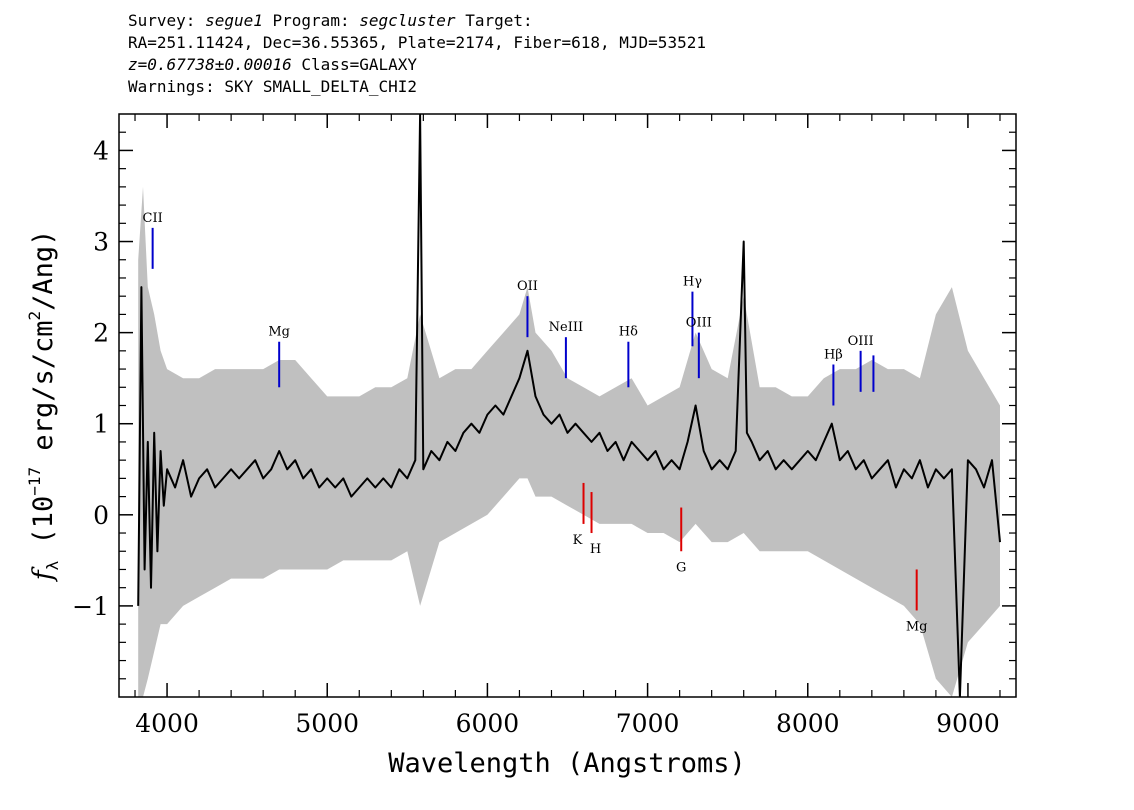 This screenshot has width=1134, height=810. Describe the element at coordinates (968, 723) in the screenshot. I see `x-tick-label: 9000` at that location.